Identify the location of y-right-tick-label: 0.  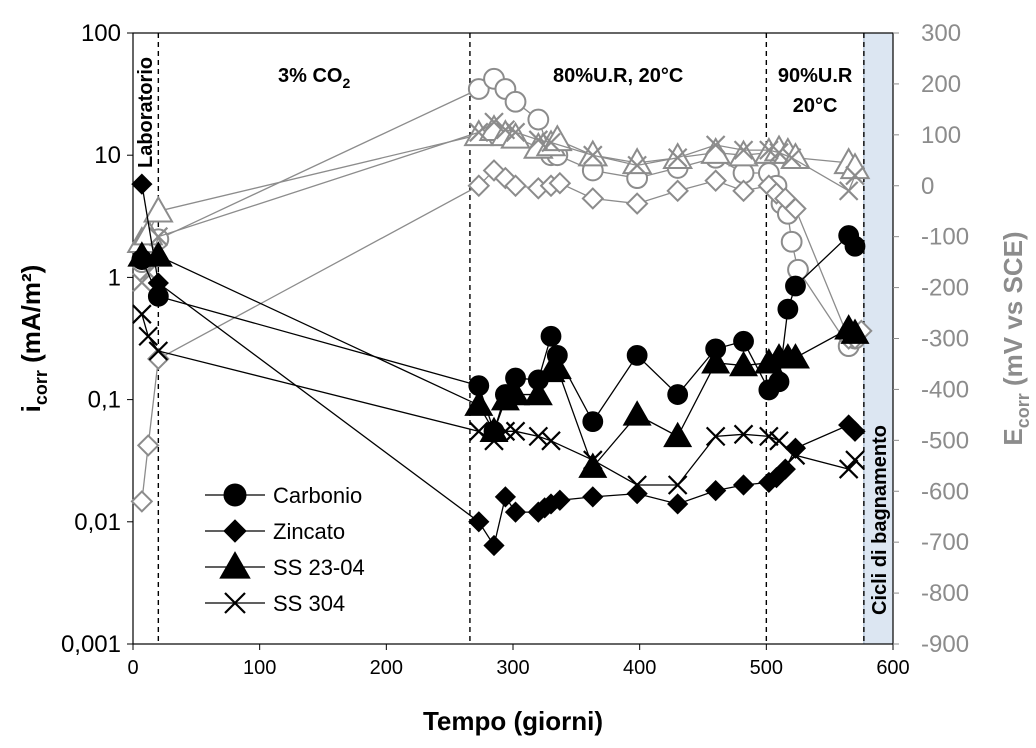
(927, 186).